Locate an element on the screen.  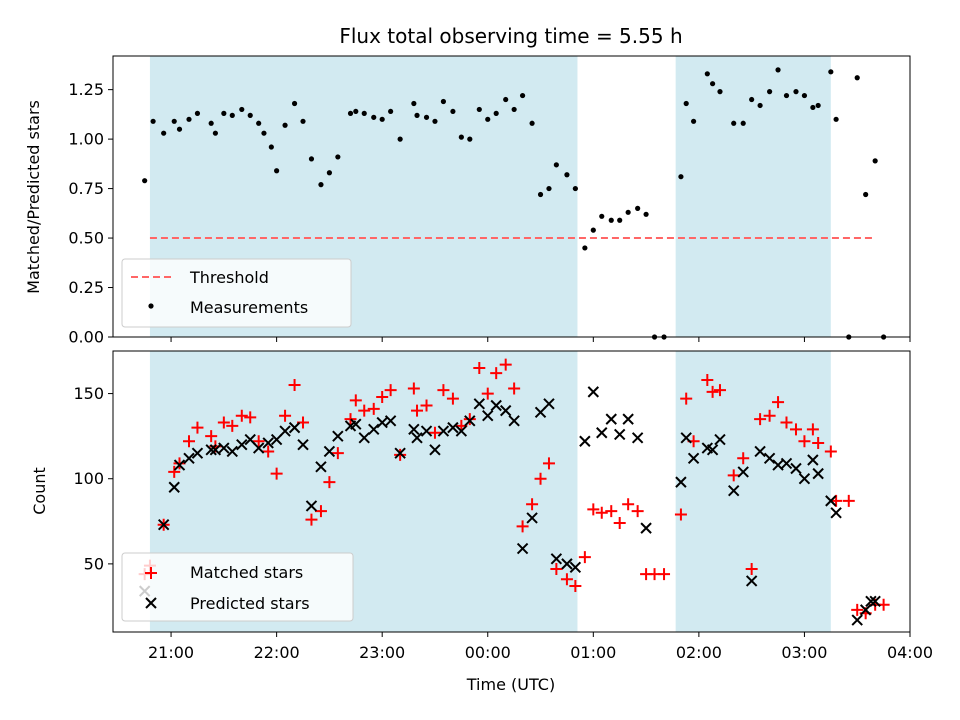
bottom-y-axis-ticks: 50 100 150 is located at coordinates (93, 478).